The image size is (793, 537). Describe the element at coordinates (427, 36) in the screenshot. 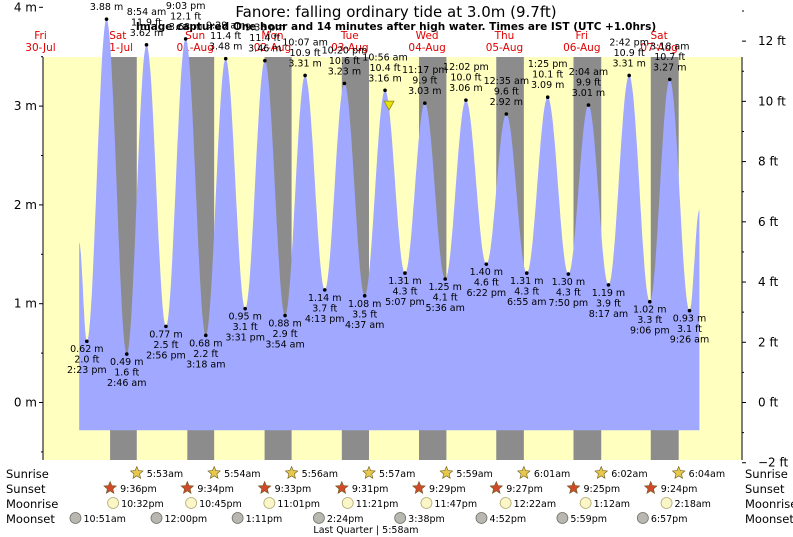

I see `day-name: Wed` at that location.